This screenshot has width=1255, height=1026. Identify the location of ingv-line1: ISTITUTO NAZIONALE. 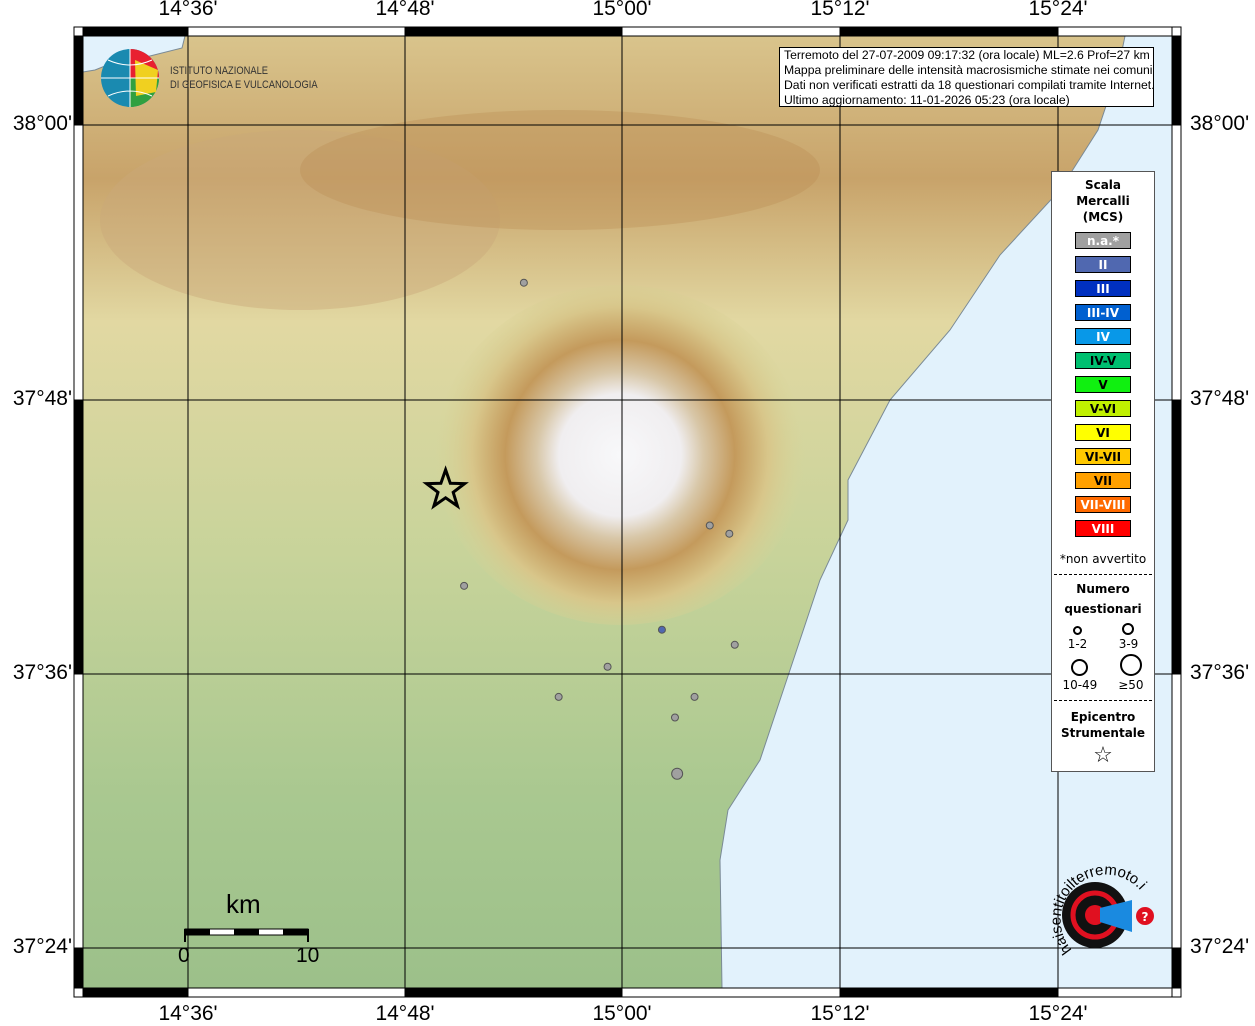
(219, 71).